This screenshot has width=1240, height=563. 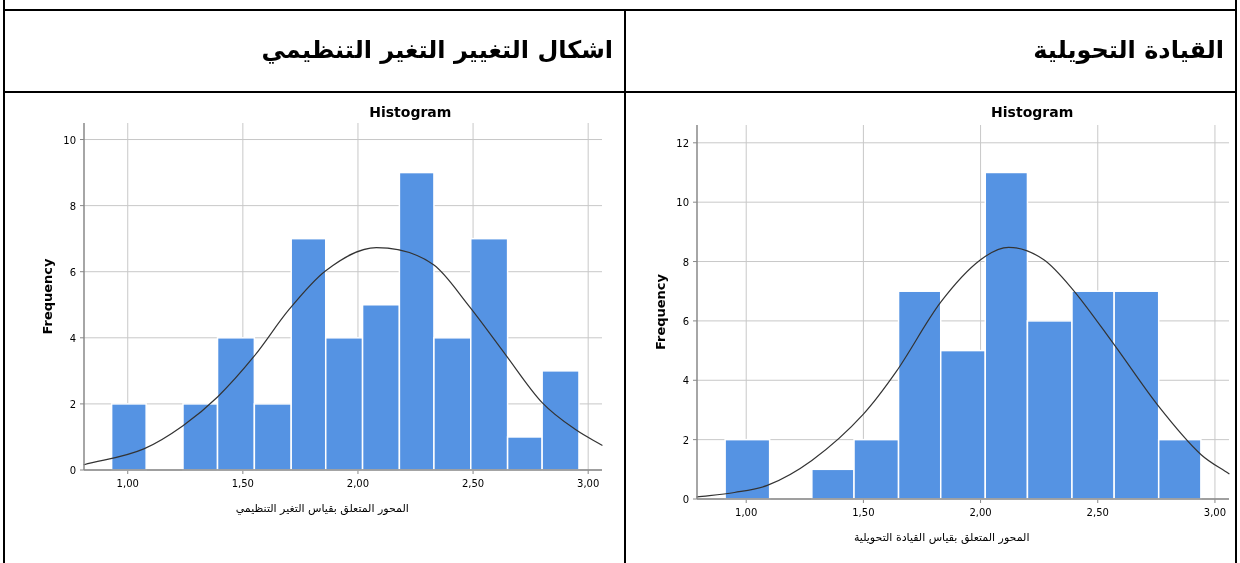 I want to click on chart-title: اشكال التغيير التغير التنظيمي, so click(x=437, y=50).